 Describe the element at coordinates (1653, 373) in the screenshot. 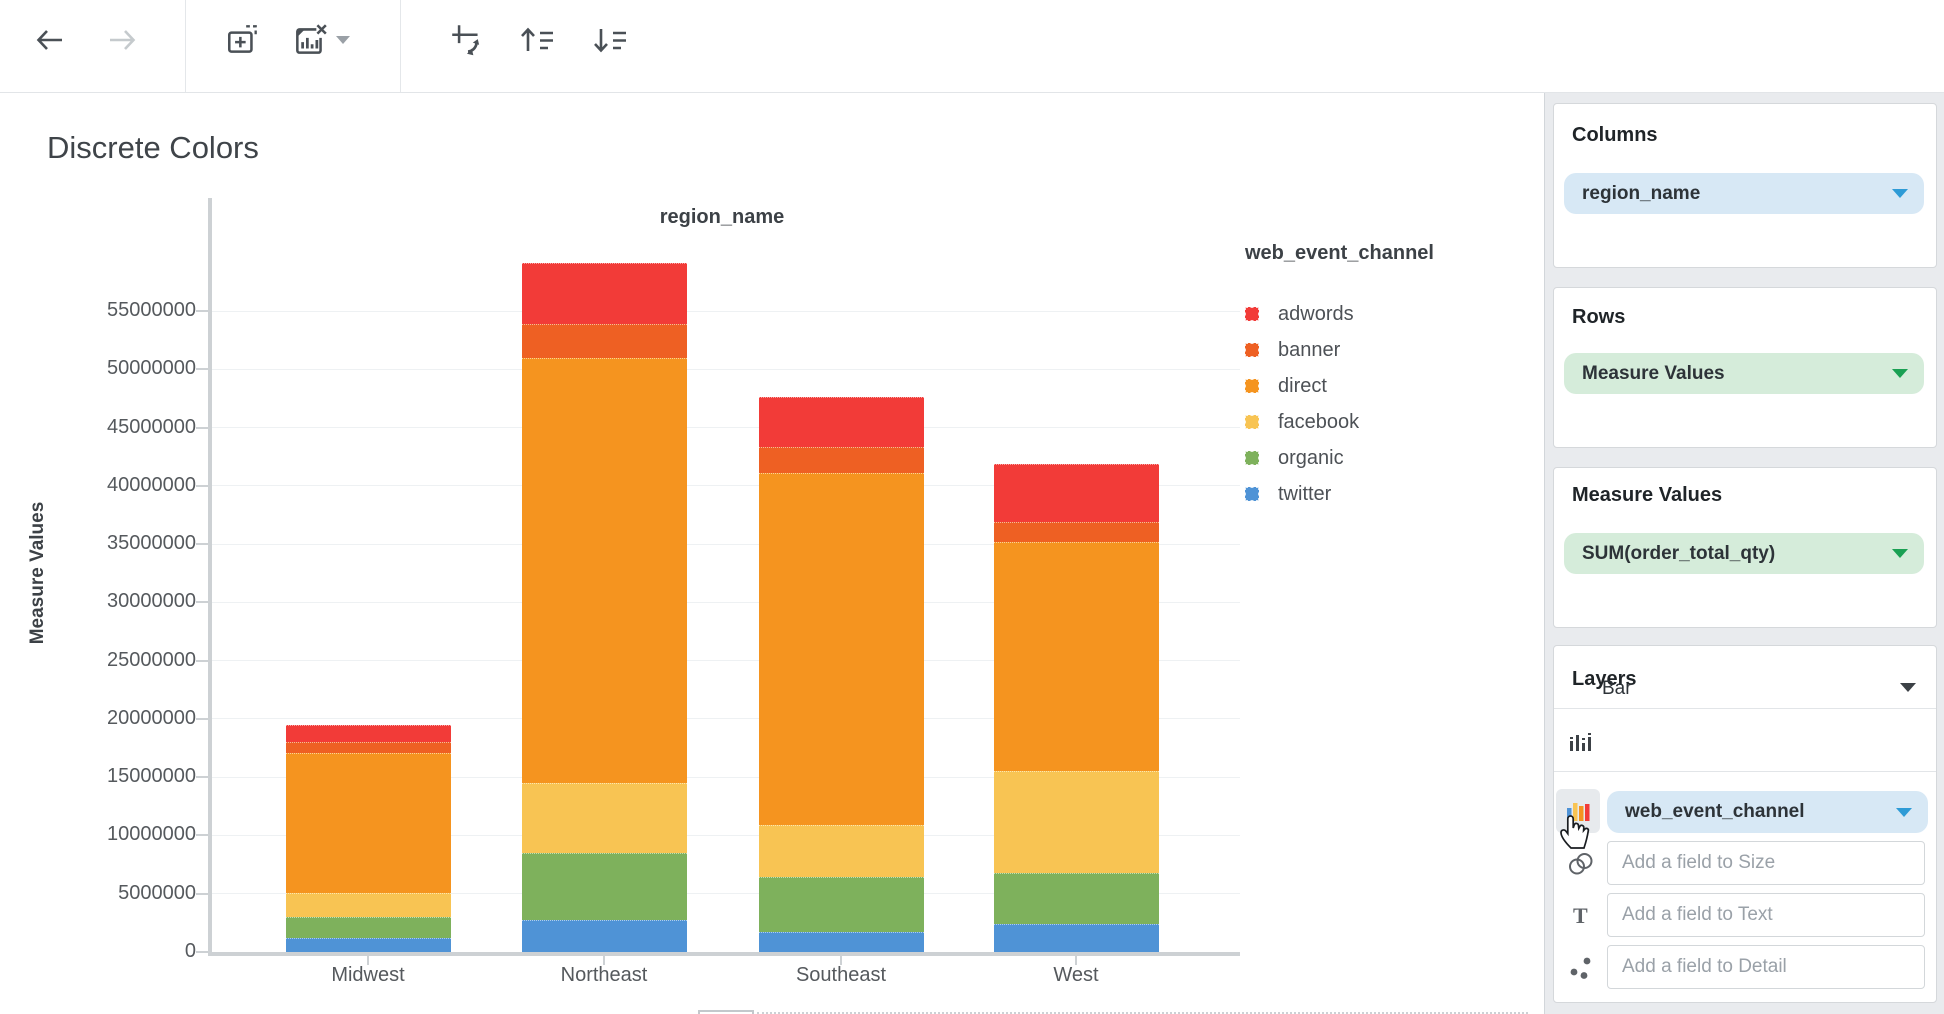

I see `pill-label: Measure Values` at that location.